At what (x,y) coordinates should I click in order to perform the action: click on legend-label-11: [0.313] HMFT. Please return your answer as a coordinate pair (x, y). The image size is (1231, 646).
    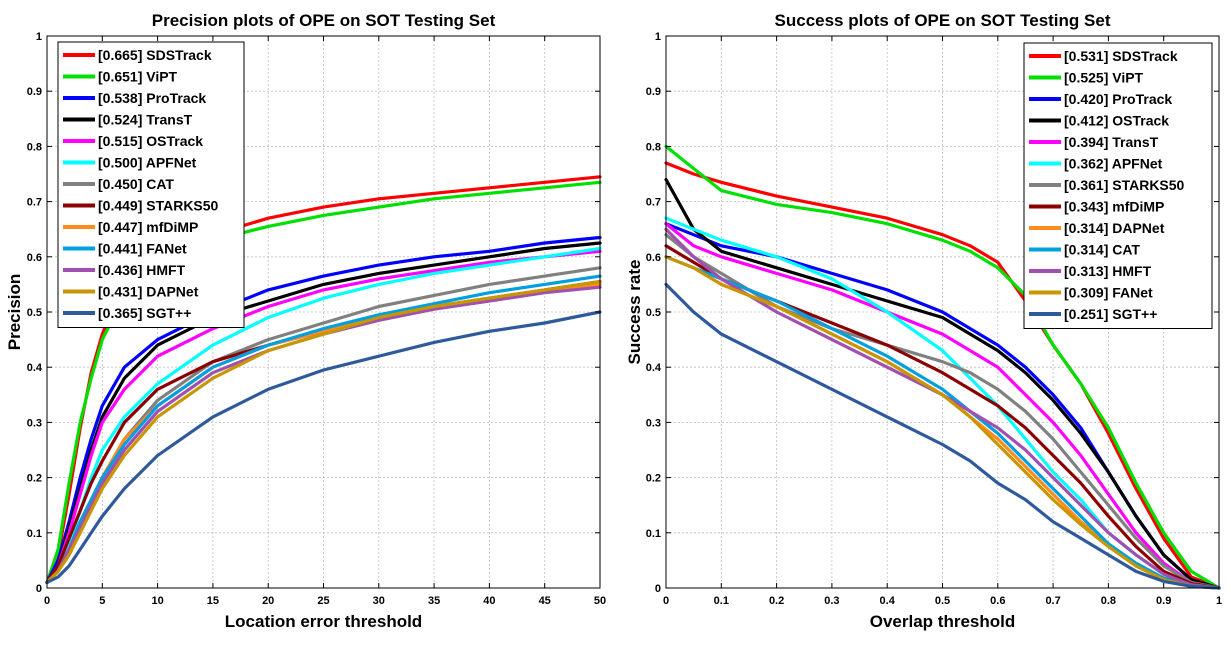
    Looking at the image, I should click on (1108, 271).